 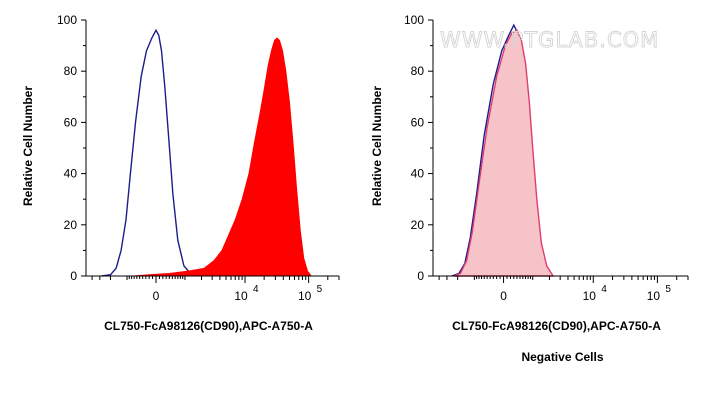 I want to click on panel-caption: Negative Cells, so click(x=562, y=357).